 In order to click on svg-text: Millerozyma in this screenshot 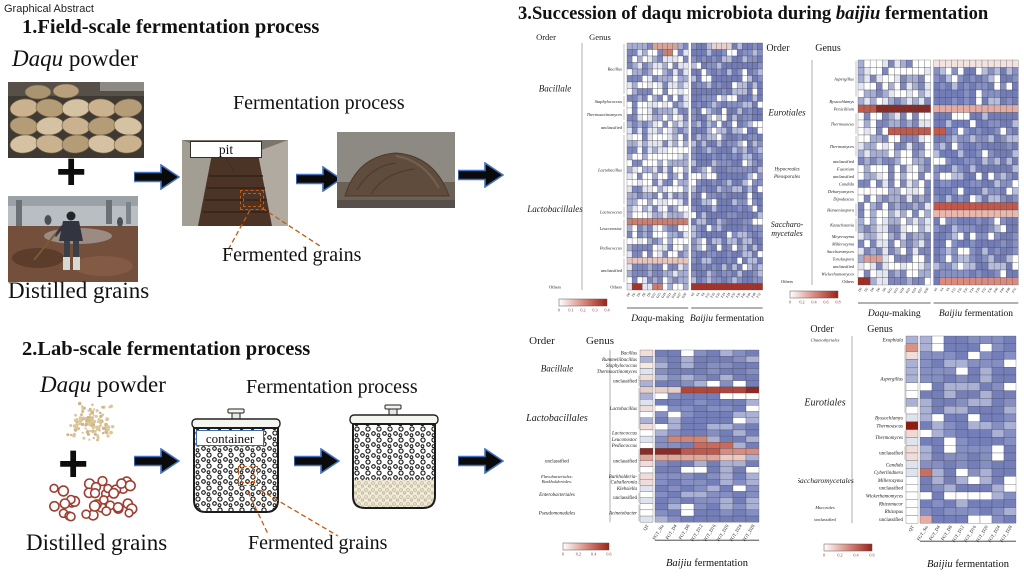, I will do `click(843, 243)`.